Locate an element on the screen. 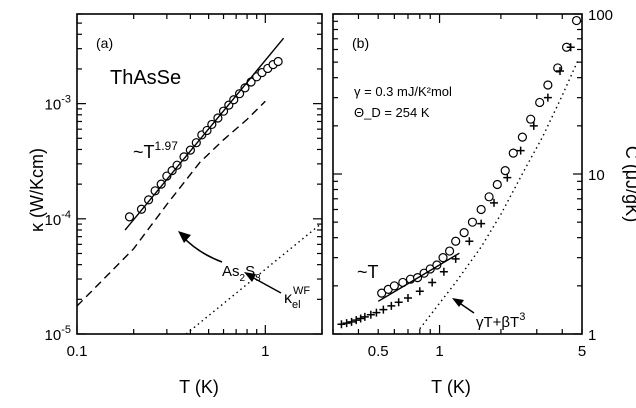 Image resolution: width=636 pixels, height=408 pixels. as2s3-arrow-head is located at coordinates (184, 237).